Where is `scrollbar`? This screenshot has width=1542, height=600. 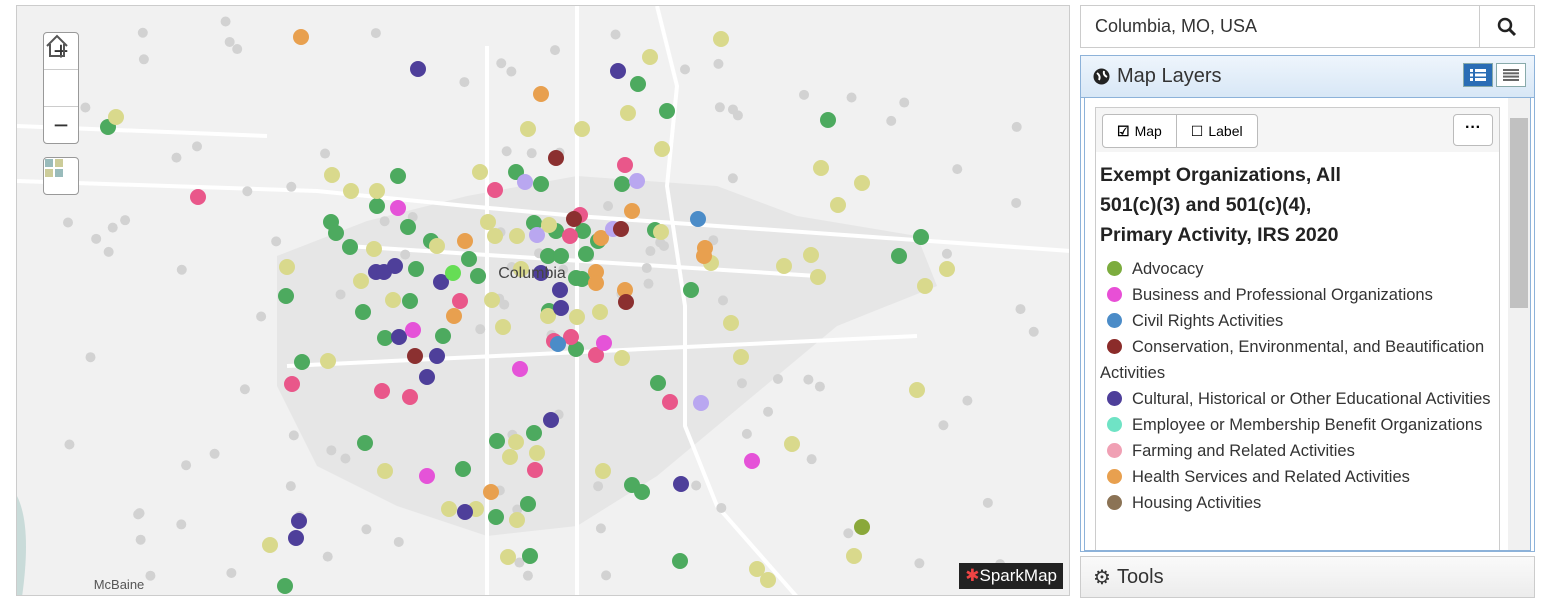
scrollbar is located at coordinates (1519, 324).